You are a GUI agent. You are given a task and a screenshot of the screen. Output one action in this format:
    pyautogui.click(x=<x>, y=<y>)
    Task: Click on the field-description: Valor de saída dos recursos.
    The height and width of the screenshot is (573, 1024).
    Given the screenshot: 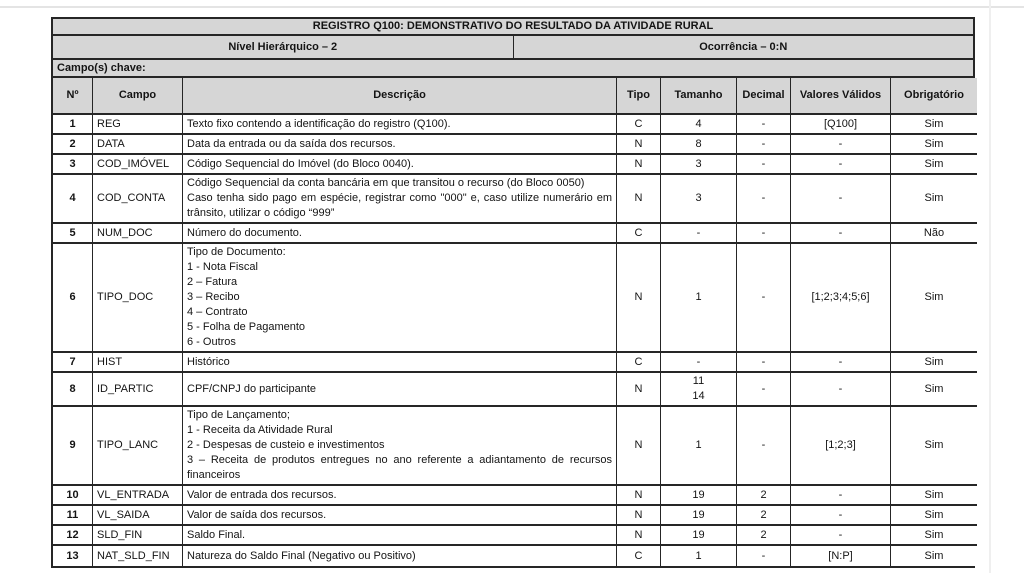 What is the action you would take?
    pyautogui.click(x=400, y=516)
    